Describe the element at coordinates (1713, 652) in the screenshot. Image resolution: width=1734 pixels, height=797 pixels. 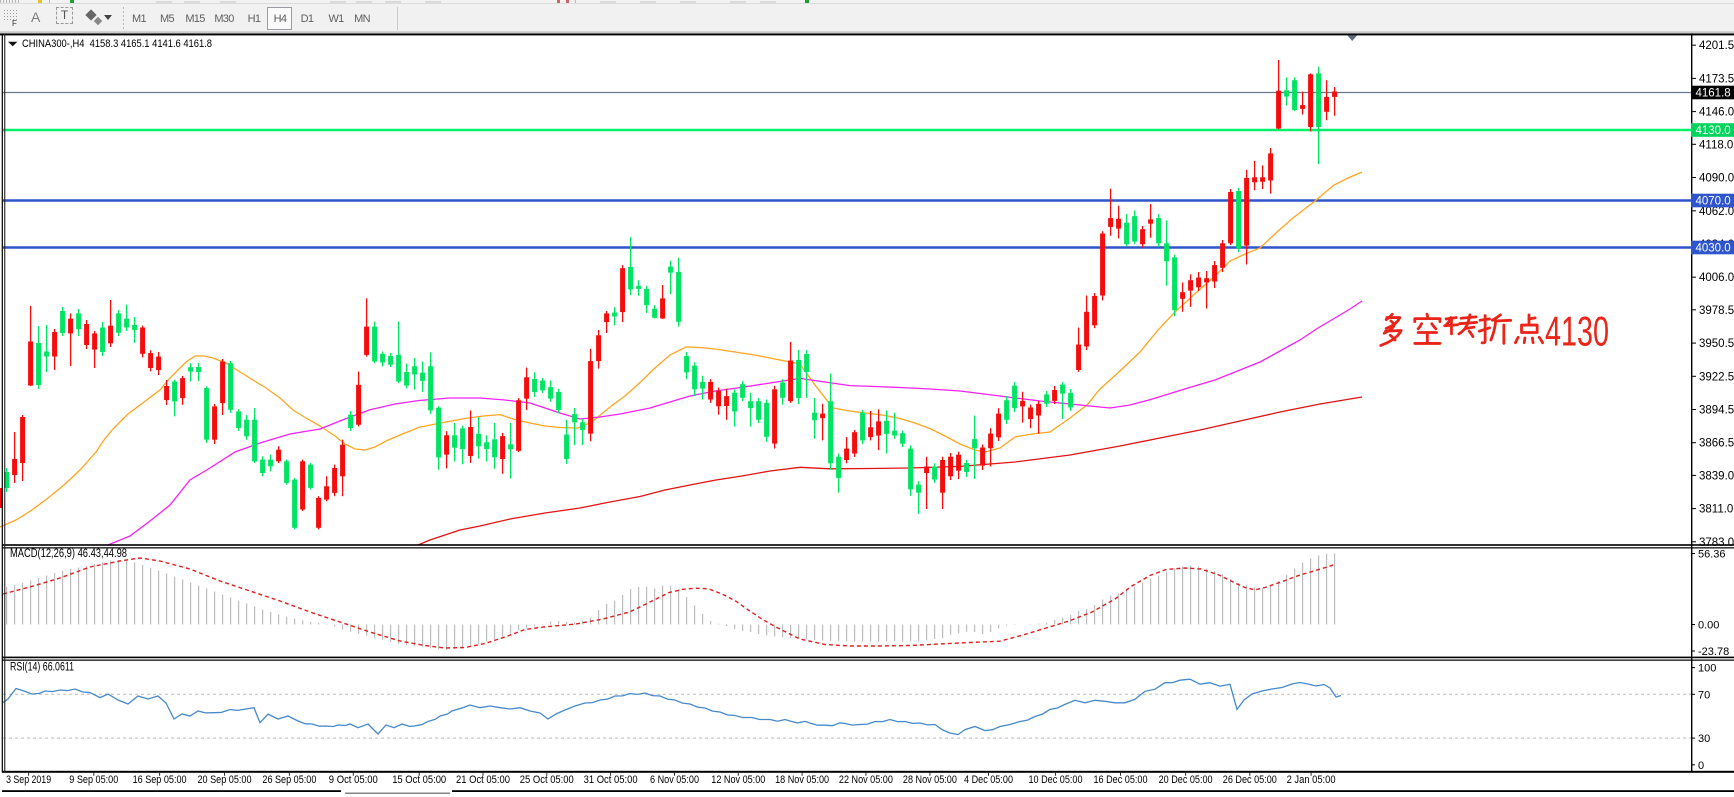
I see `svg-text: -23.78` at that location.